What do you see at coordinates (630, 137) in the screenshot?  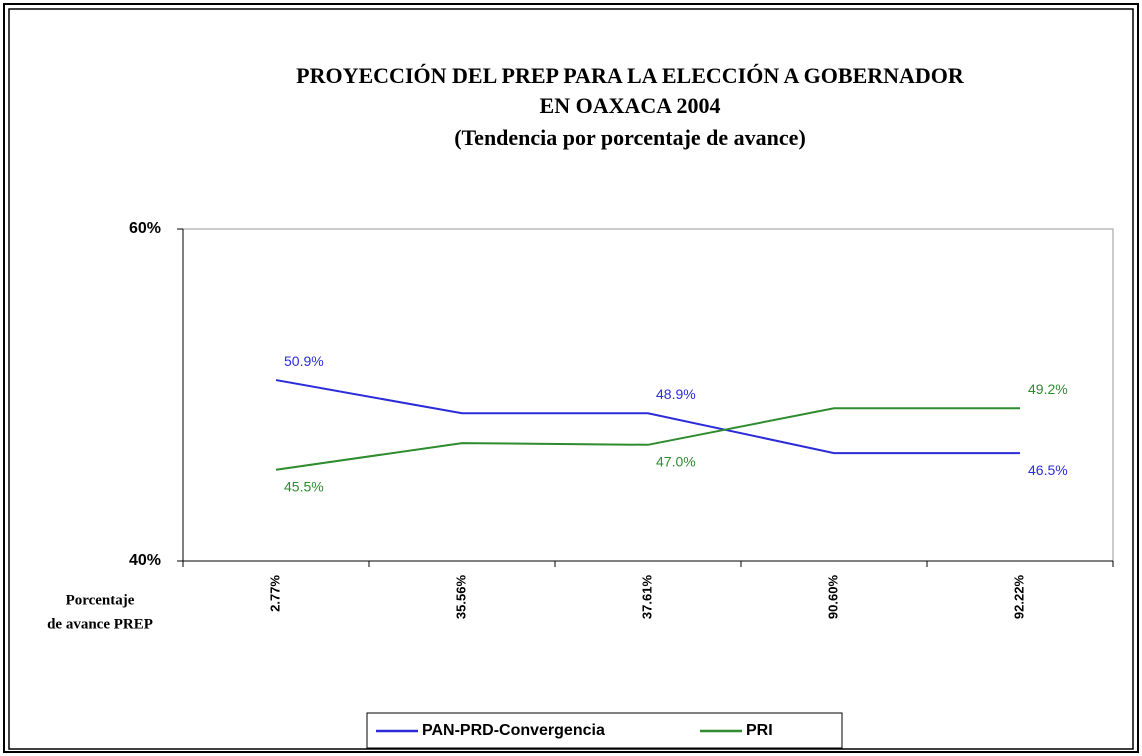 I see `chart-subtitle: (Tendencia por porcentaje de avance)` at bounding box center [630, 137].